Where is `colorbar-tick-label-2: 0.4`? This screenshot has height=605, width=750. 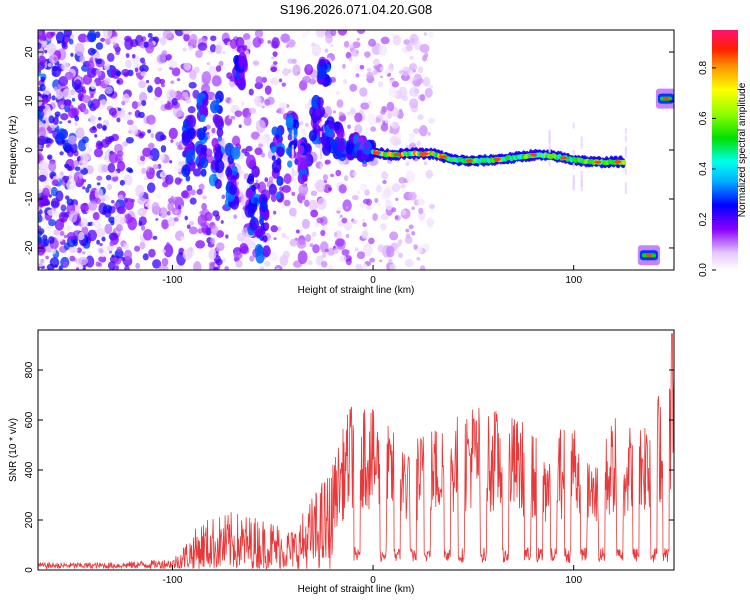 colorbar-tick-label-2: 0.4 is located at coordinates (703, 169).